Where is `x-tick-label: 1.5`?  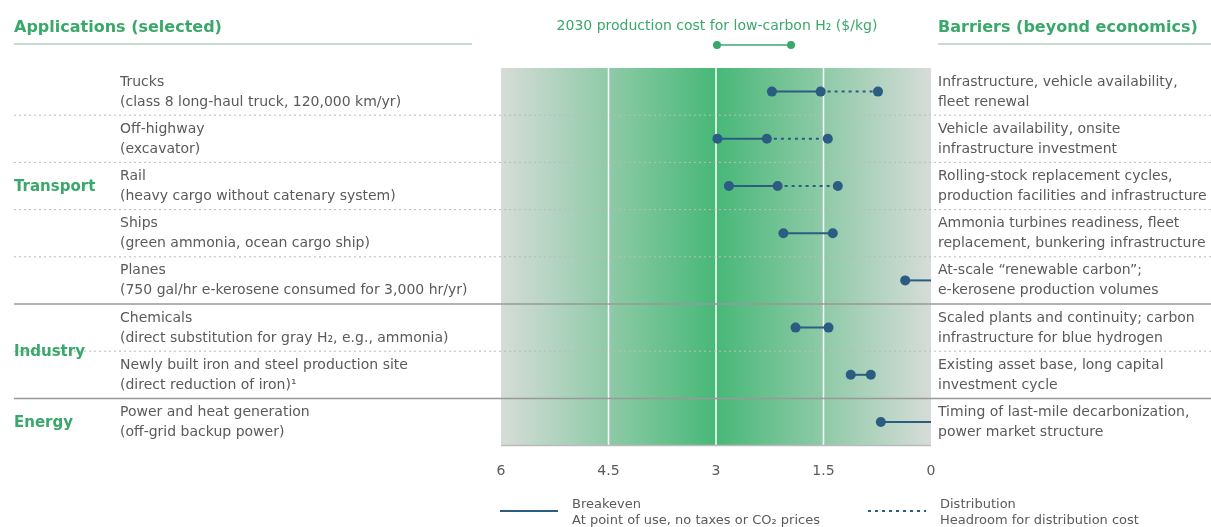
x-tick-label: 1.5 is located at coordinates (823, 470).